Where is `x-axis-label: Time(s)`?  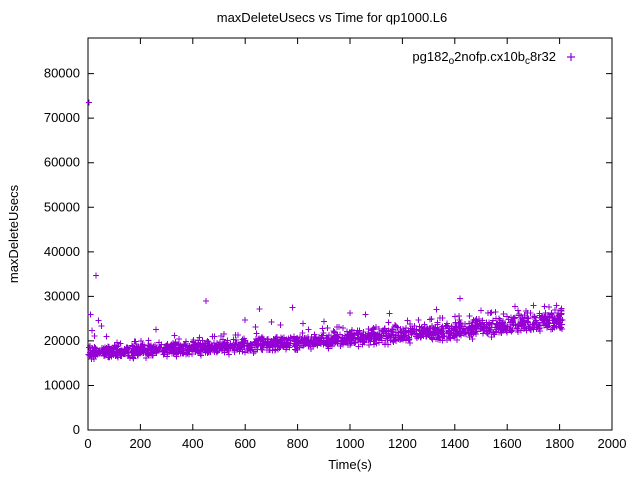
x-axis-label: Time(s) is located at coordinates (350, 464).